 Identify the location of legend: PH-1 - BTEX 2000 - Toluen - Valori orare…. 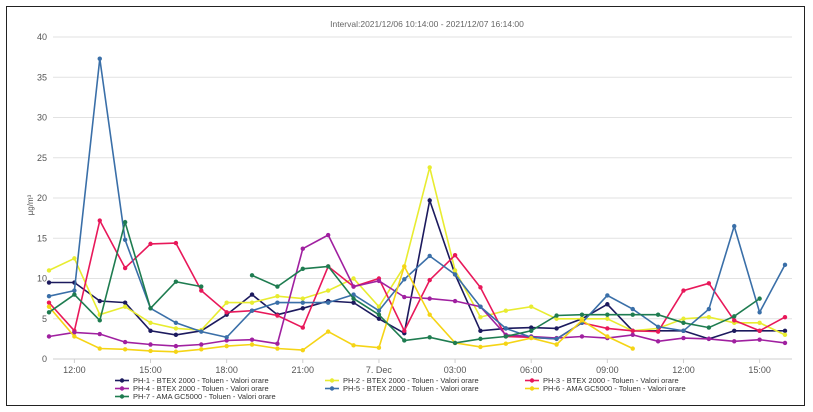
(400, 388).